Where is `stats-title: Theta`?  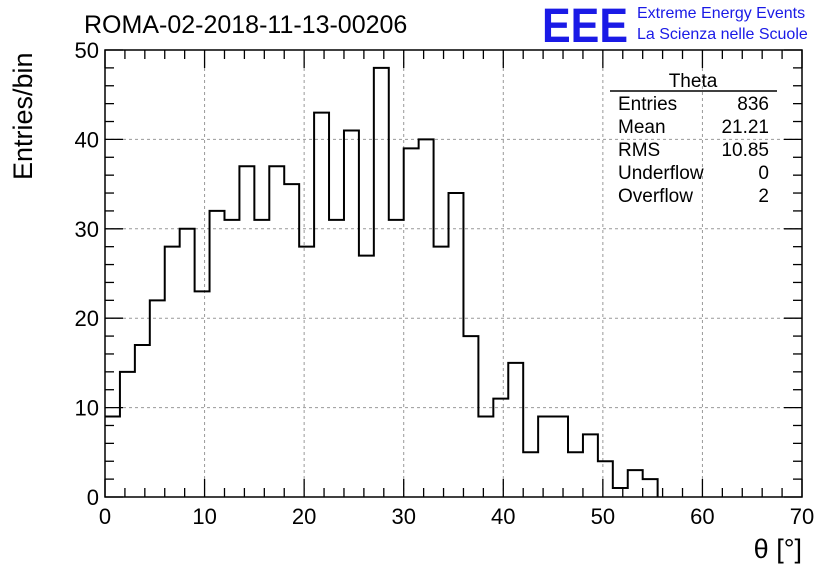
stats-title: Theta is located at coordinates (693, 81).